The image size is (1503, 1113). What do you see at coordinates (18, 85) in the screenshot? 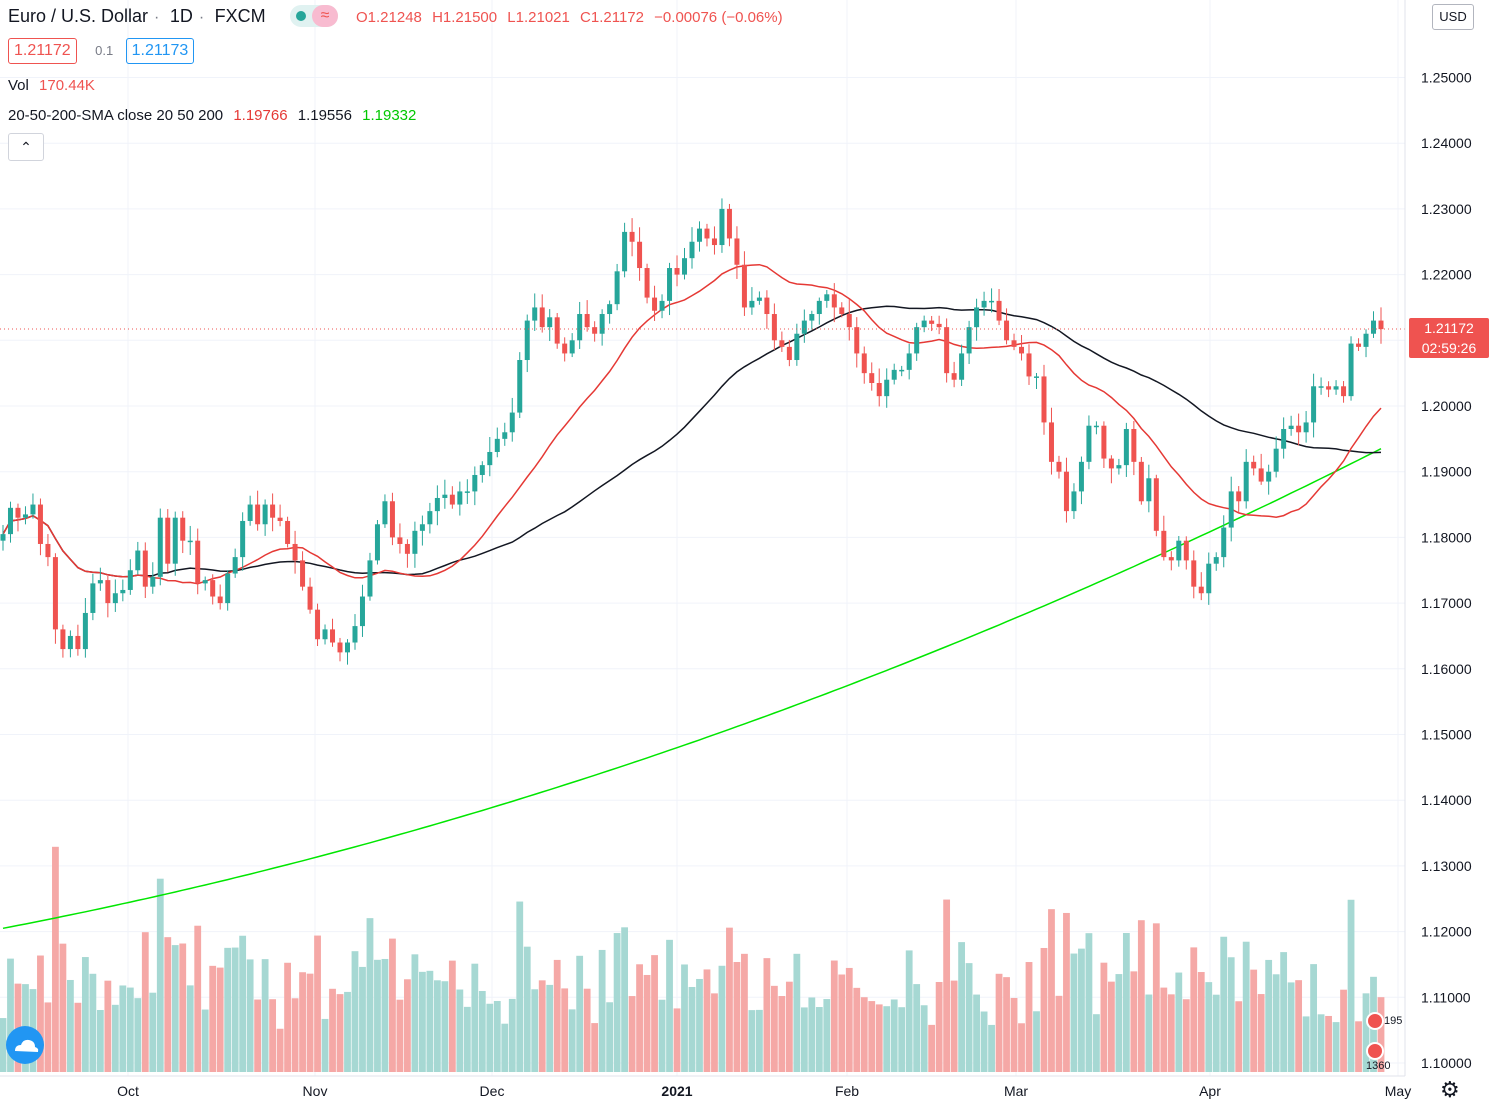
I see `volume-label: Vol` at bounding box center [18, 85].